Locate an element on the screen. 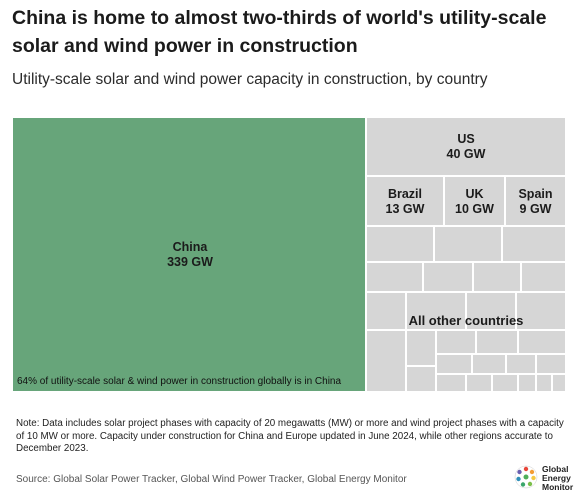 This screenshot has height=499, width=578. tile-brazil: Brazil 13 GW is located at coordinates (405, 201).